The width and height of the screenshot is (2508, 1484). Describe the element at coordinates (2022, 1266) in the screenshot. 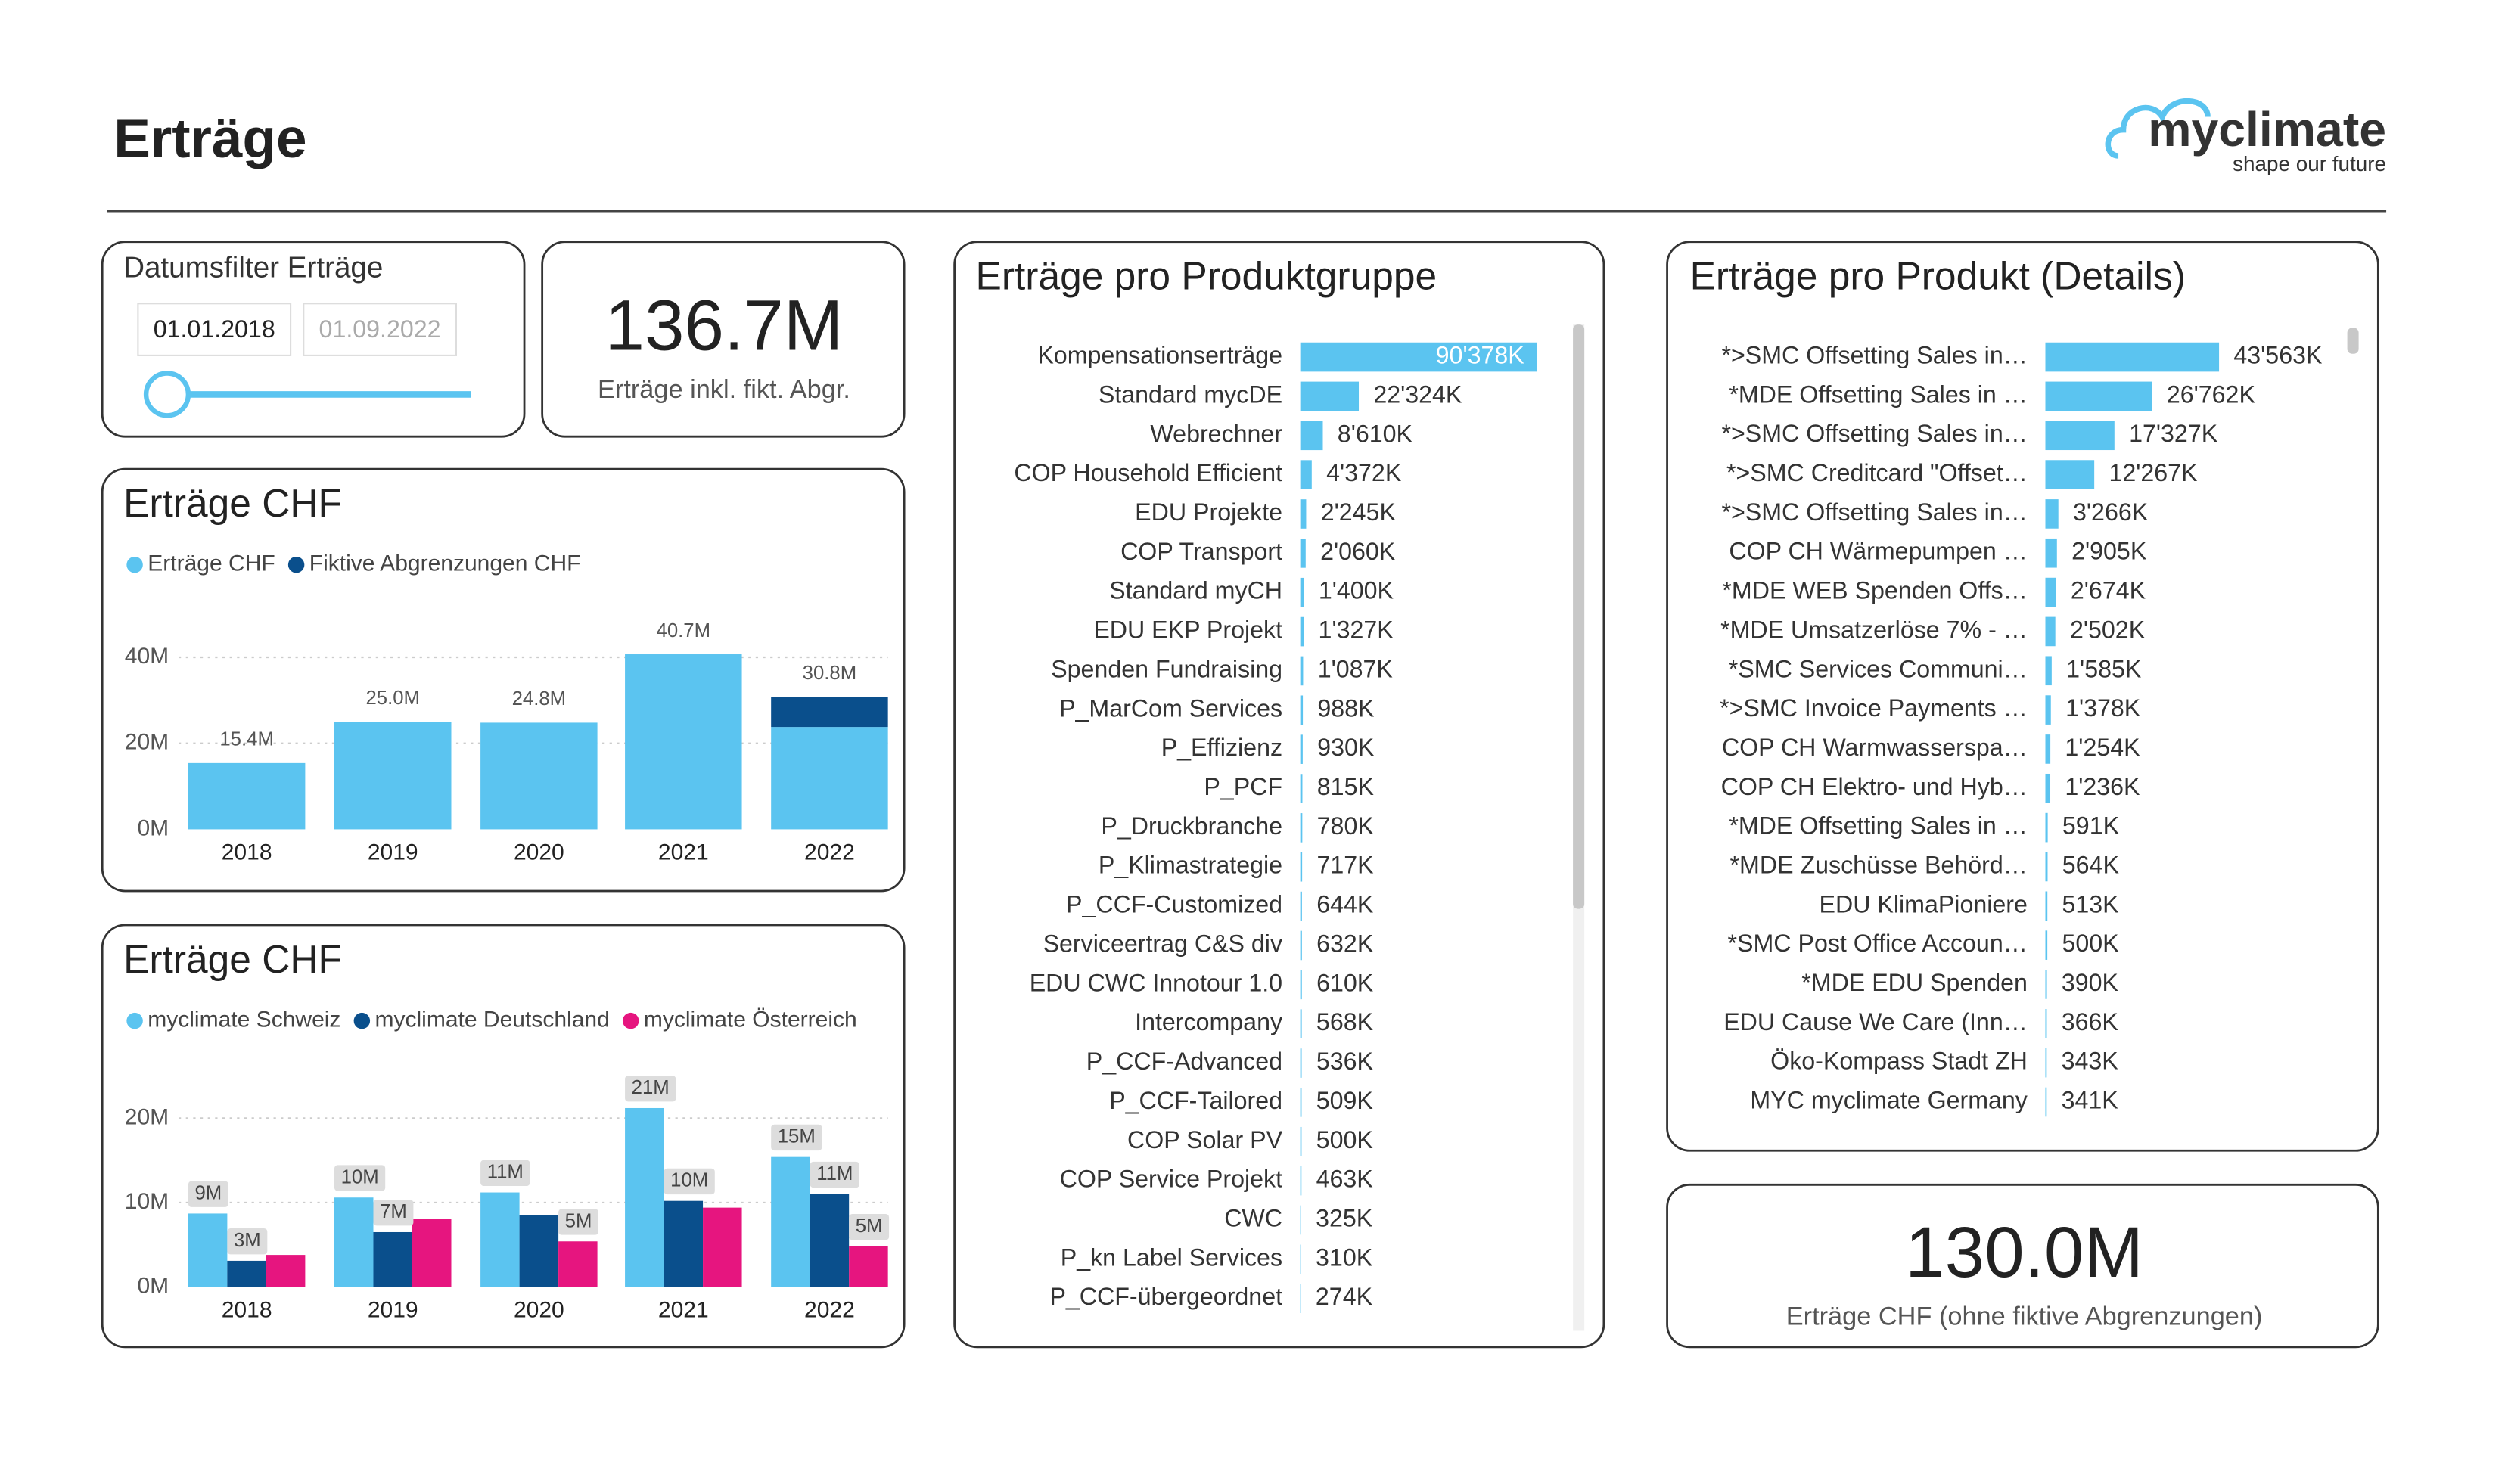

I see `kpi-panel` at that location.